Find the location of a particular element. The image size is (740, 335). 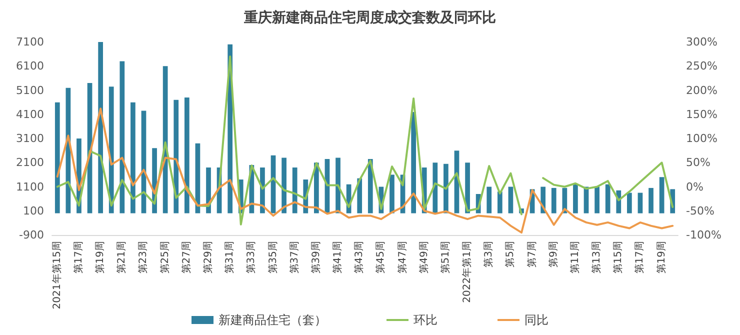

x-tick-label: 第33周 is located at coordinates (251, 257).